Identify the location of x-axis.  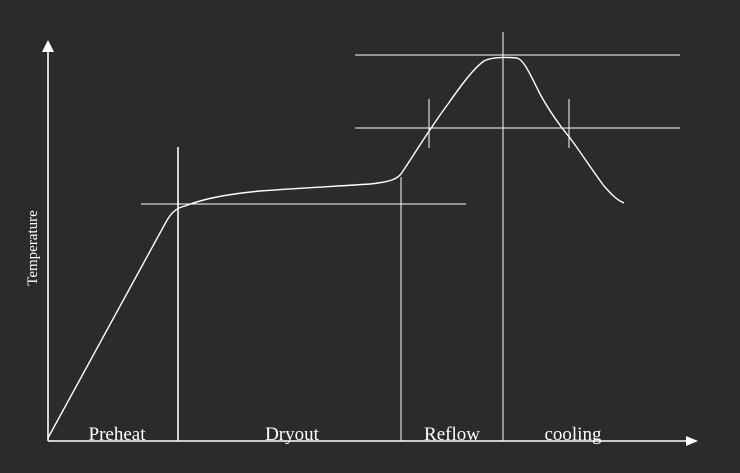
(373, 441).